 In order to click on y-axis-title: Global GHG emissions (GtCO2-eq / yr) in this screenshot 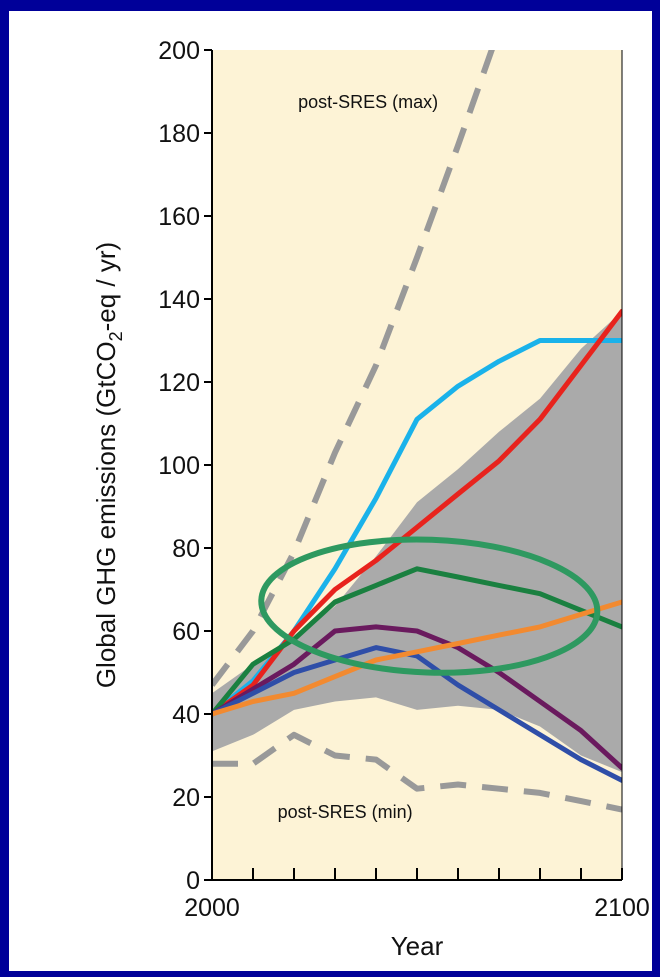, I will do `click(108, 465)`.